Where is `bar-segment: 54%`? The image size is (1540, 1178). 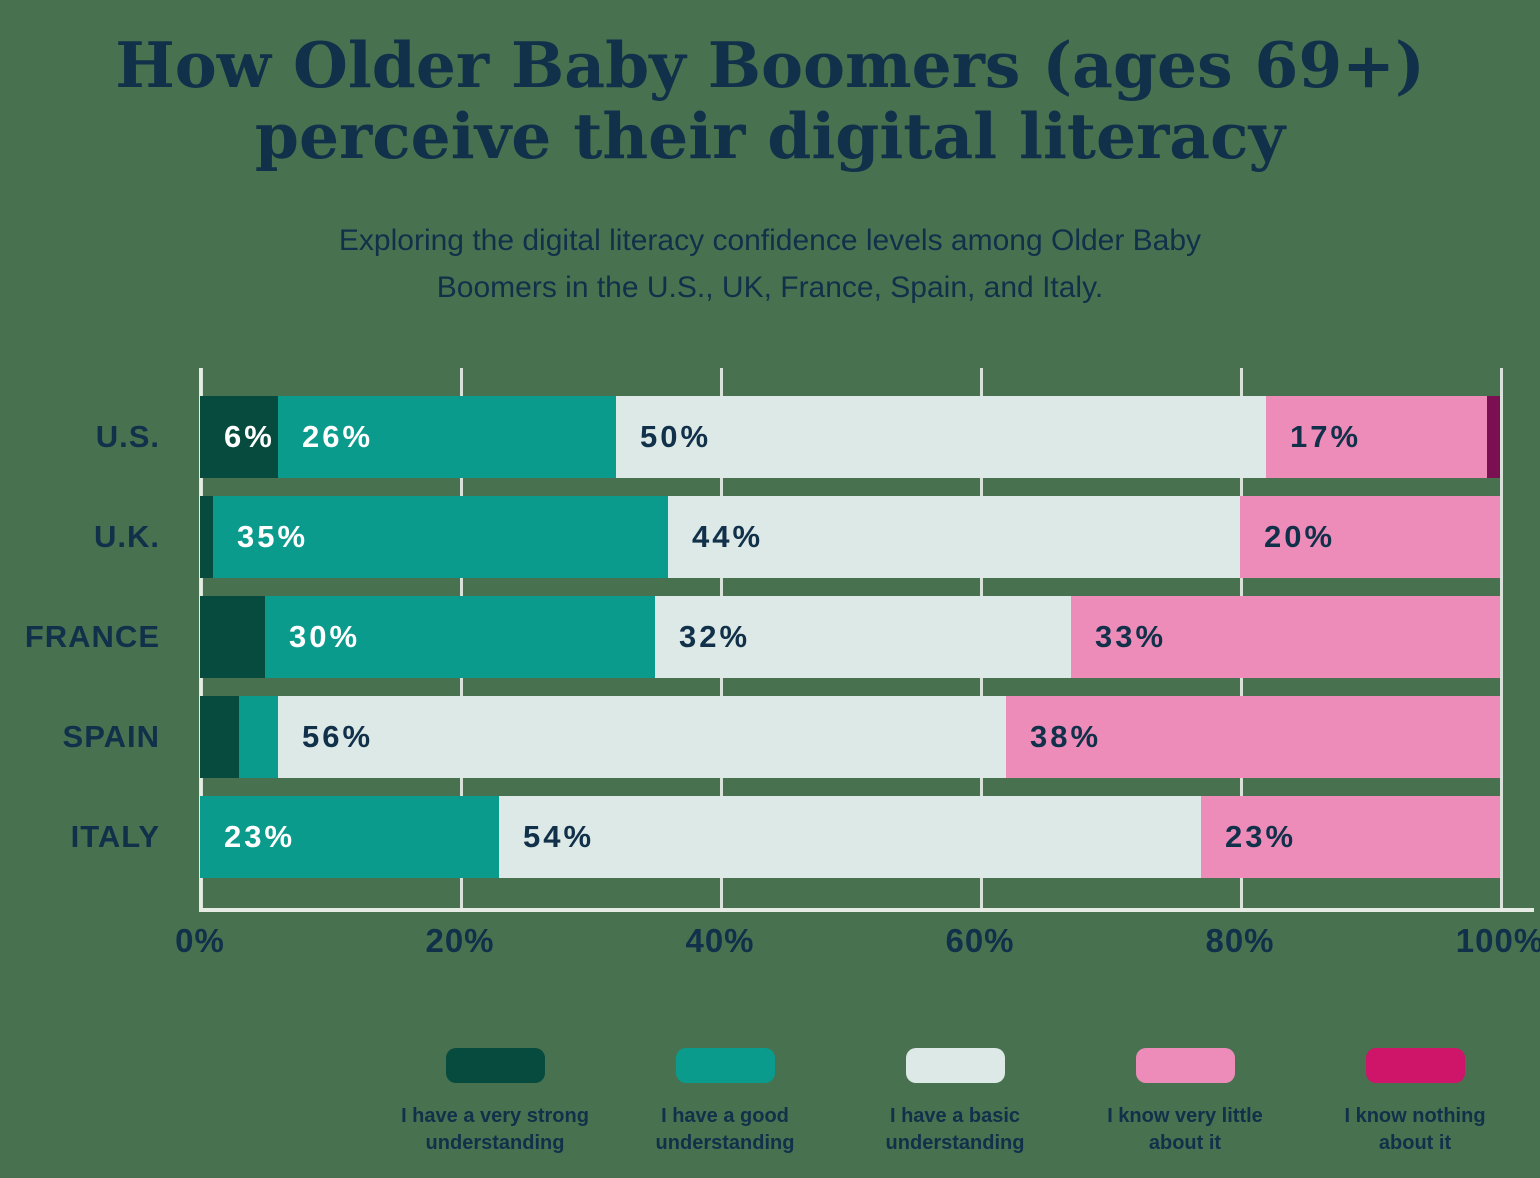
bar-segment: 54% is located at coordinates (850, 837).